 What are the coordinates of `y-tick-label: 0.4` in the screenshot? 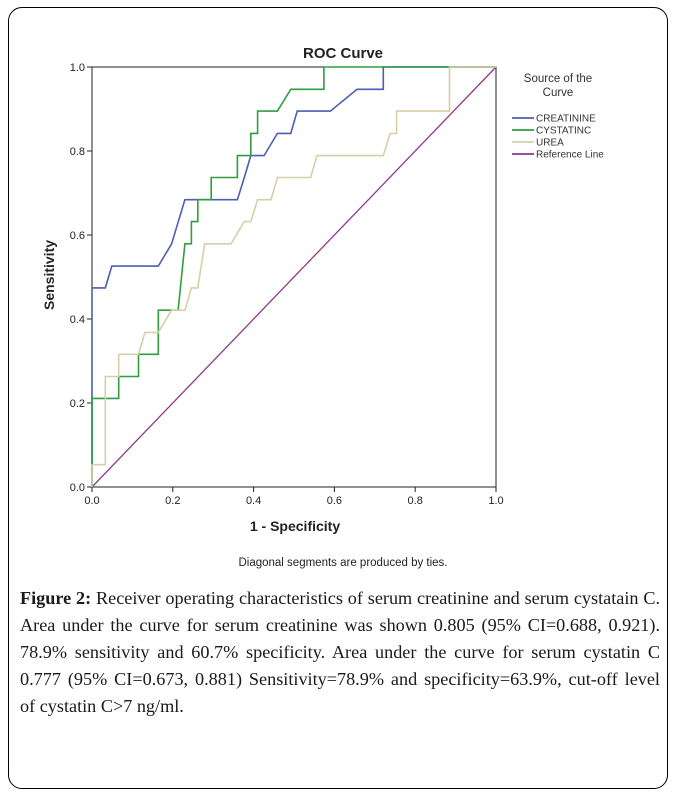 It's located at (77, 320).